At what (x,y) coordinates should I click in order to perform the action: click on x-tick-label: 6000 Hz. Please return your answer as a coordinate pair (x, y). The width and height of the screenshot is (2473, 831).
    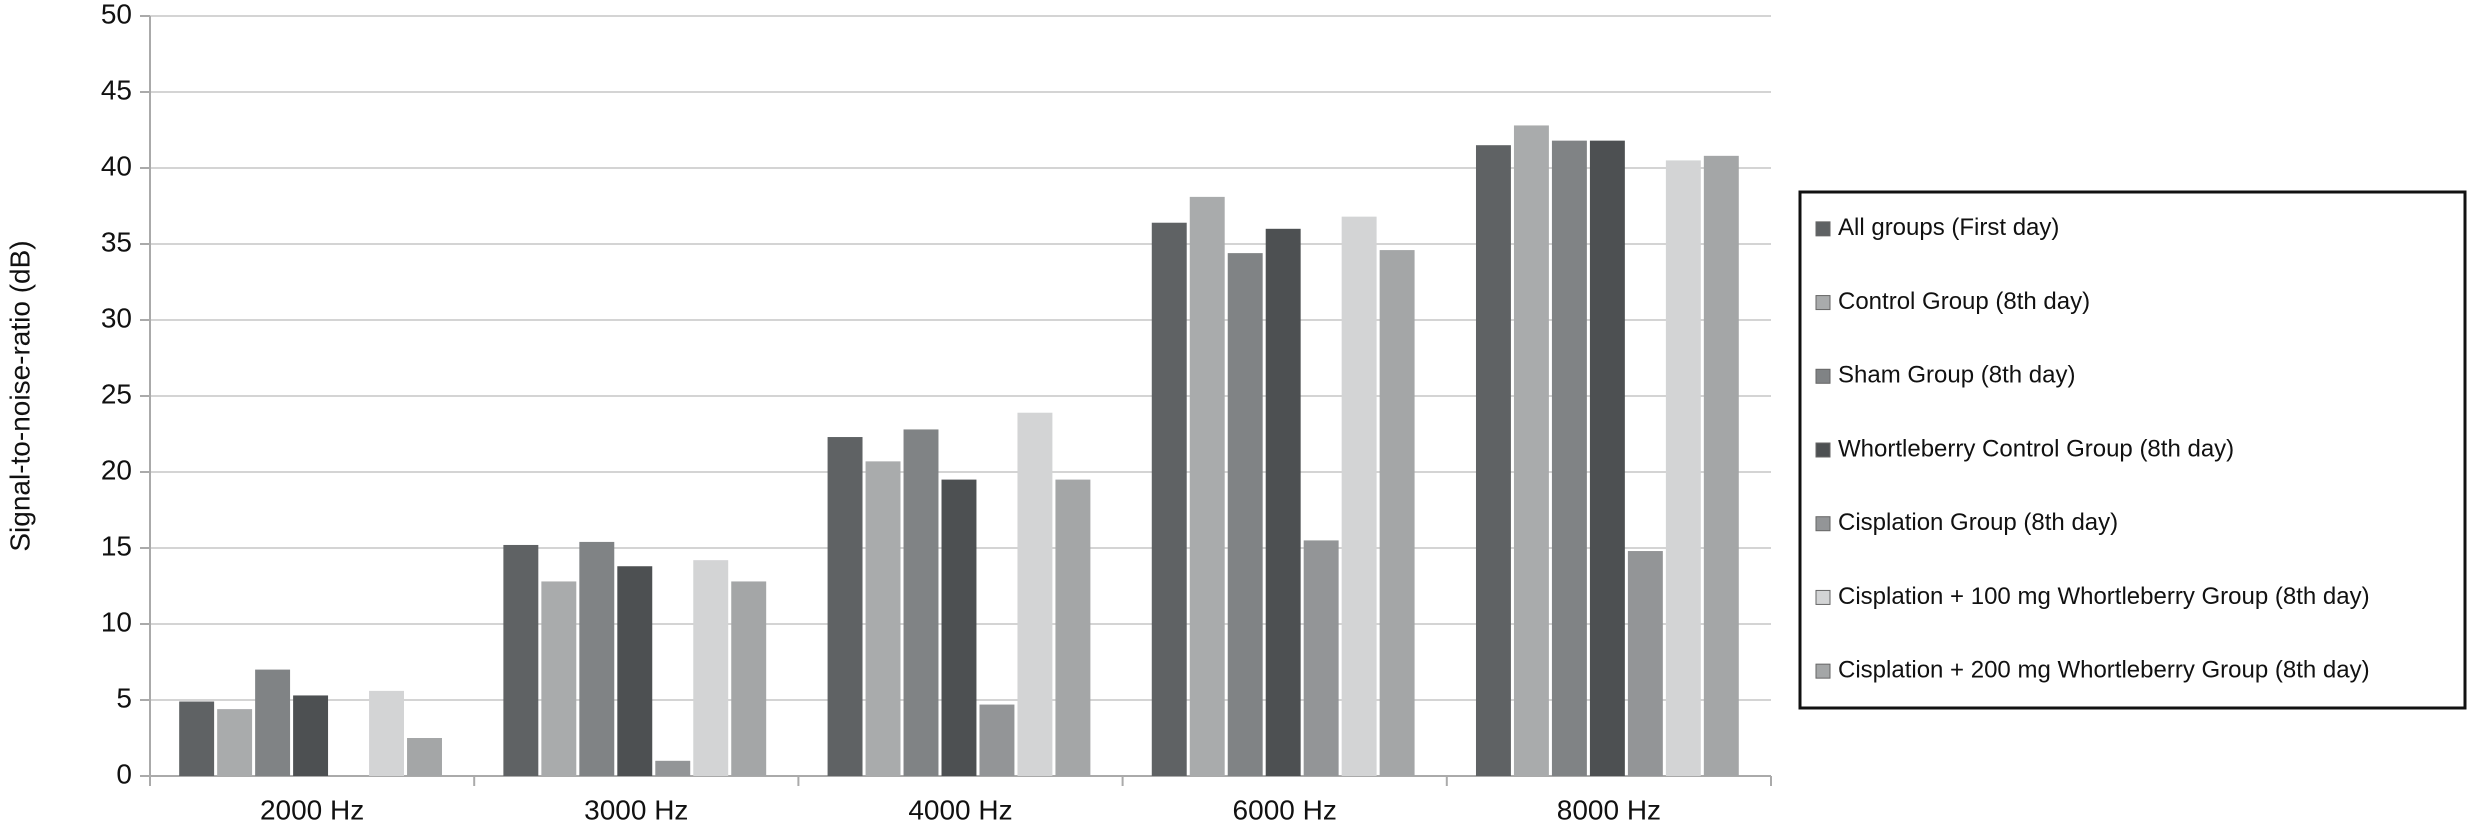
    Looking at the image, I should click on (1285, 809).